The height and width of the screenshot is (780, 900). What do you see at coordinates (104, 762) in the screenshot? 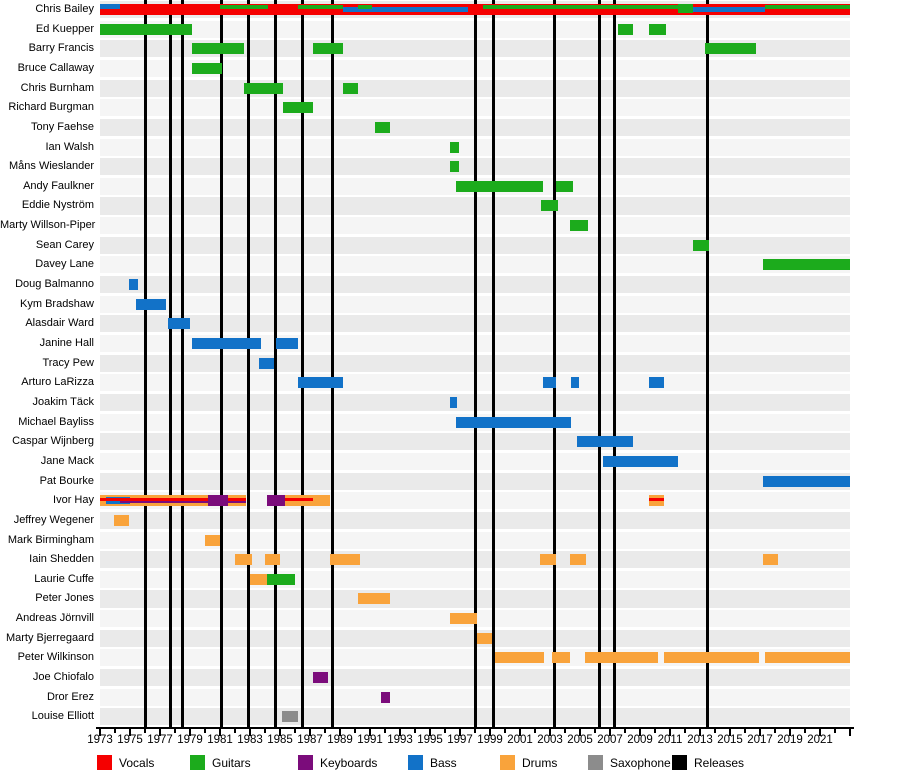
I see `vocals-swatch` at bounding box center [104, 762].